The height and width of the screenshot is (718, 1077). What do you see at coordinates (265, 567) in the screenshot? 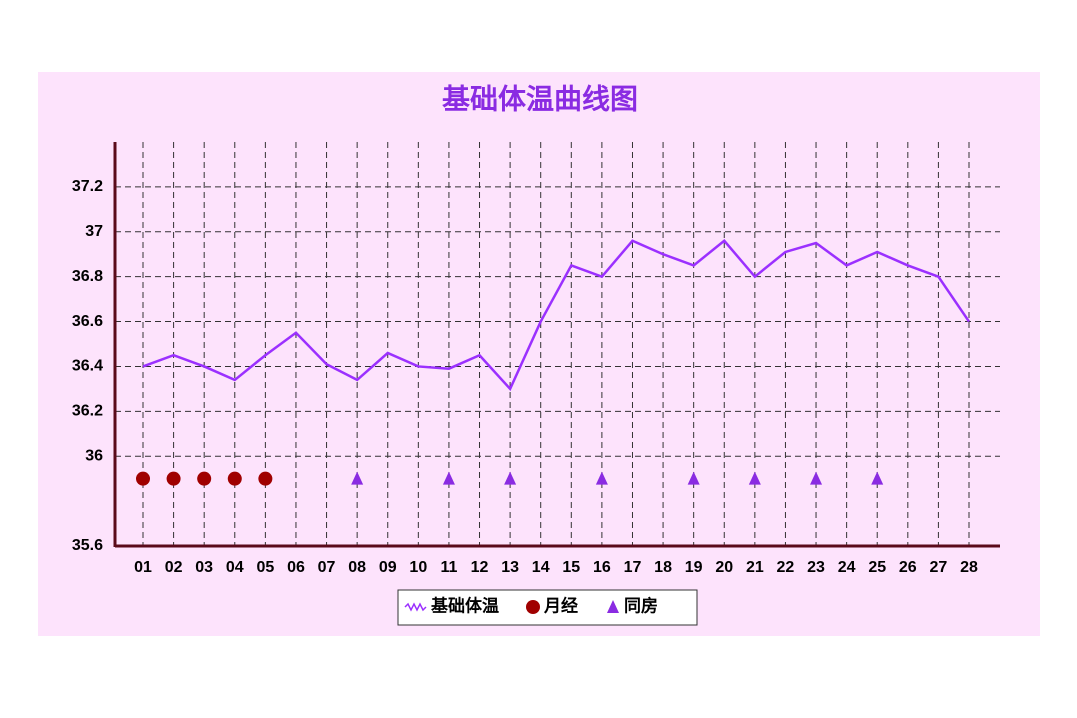
I see `x-tick-label: 05` at bounding box center [265, 567].